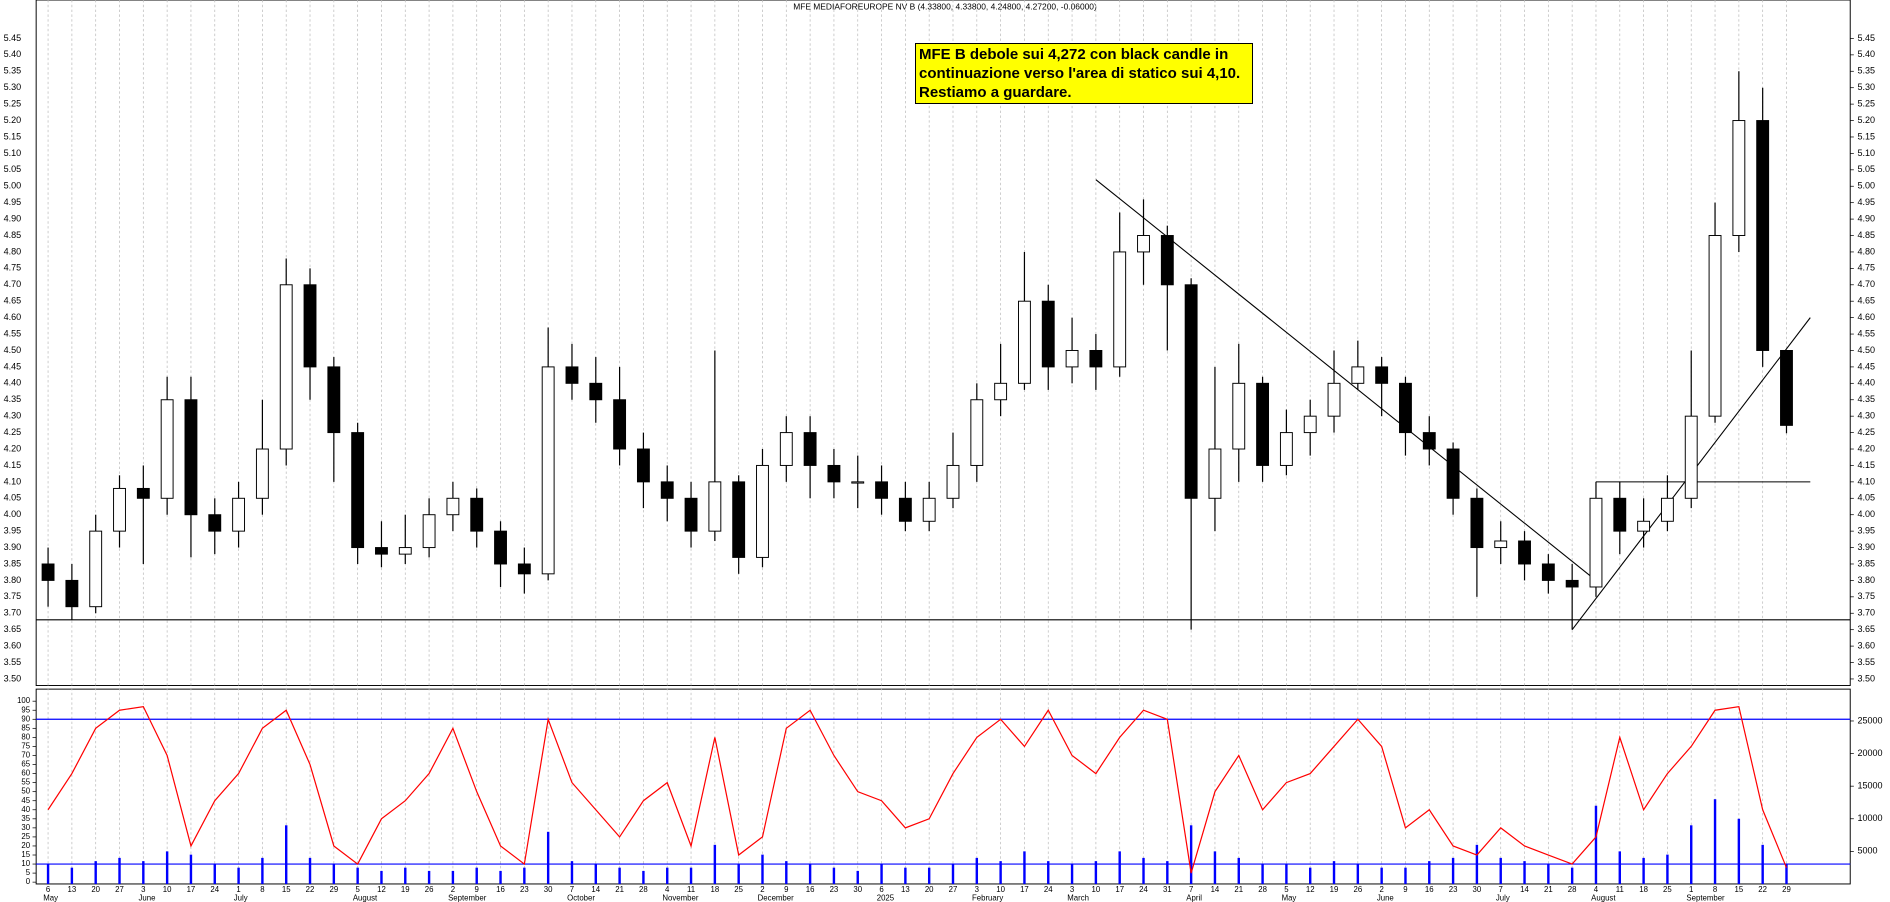  What do you see at coordinates (28, 881) in the screenshot?
I see `osc-tick-label: 0` at bounding box center [28, 881].